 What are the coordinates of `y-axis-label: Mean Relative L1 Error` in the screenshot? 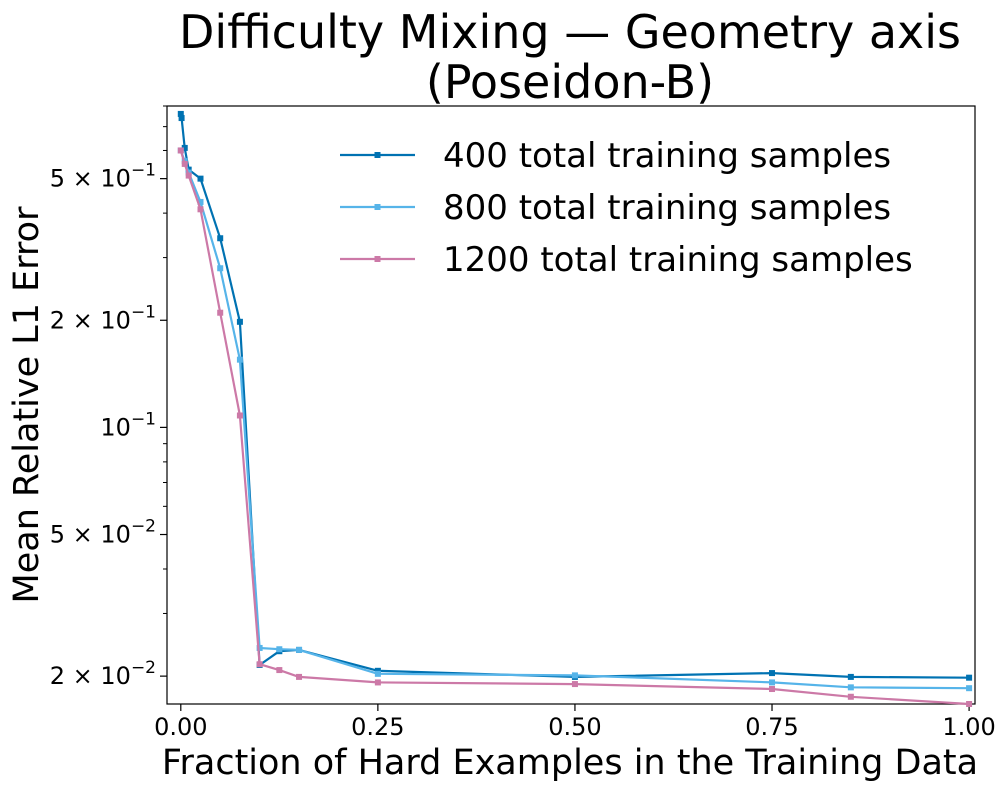 It's located at (27, 405).